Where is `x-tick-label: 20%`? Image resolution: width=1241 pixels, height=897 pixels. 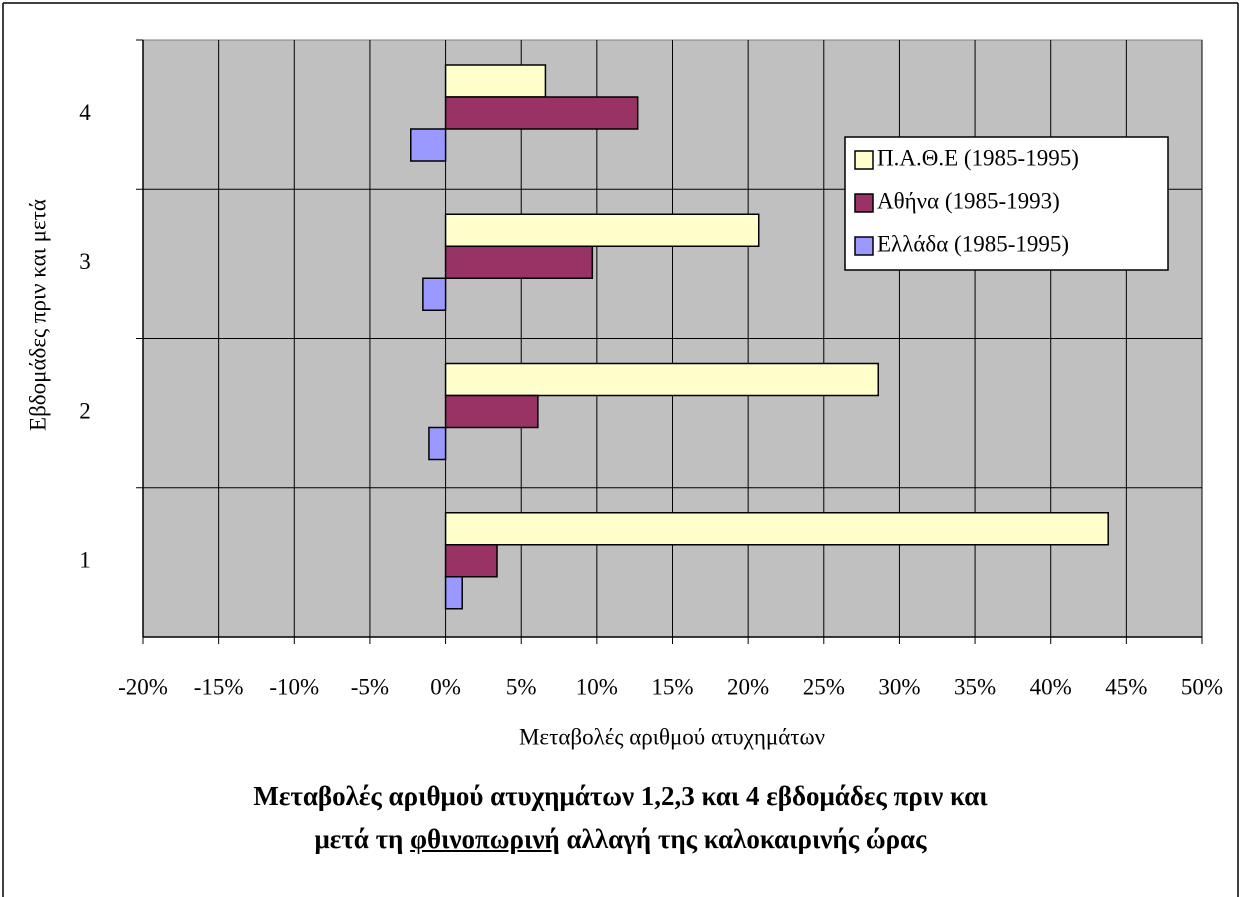 x-tick-label: 20% is located at coordinates (748, 686).